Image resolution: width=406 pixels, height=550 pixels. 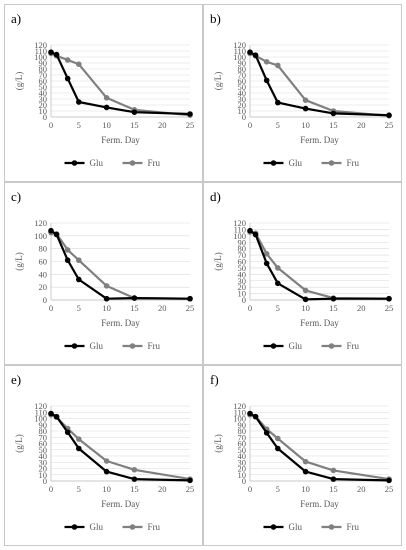 What do you see at coordinates (41, 412) in the screenshot?
I see `y-tick-label: 110` at bounding box center [41, 412].